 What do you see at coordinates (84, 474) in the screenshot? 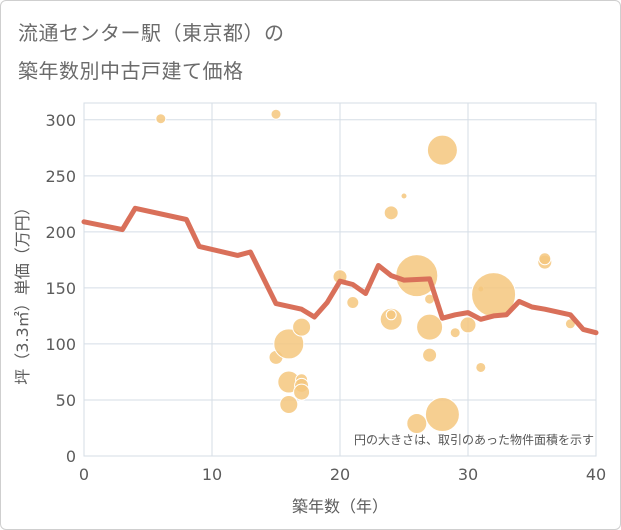
I see `x-tick-label: 0` at bounding box center [84, 474].